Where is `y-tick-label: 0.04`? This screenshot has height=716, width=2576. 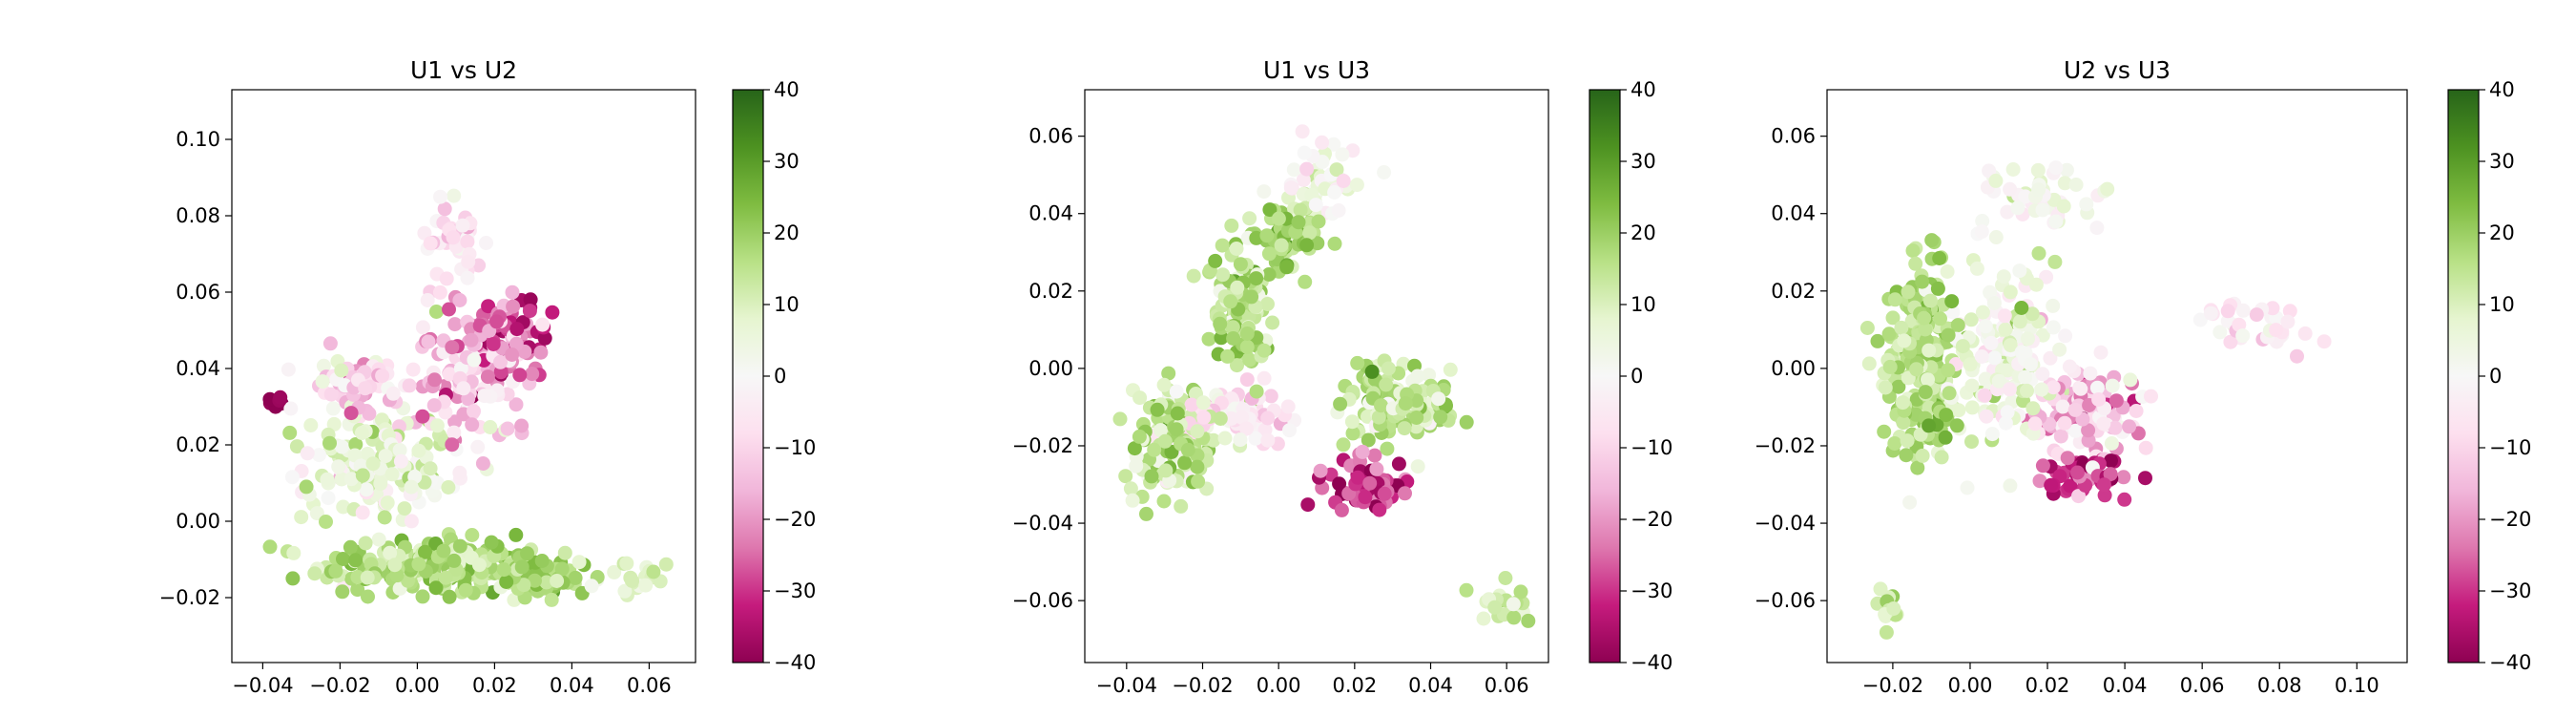 y-tick-label: 0.04 is located at coordinates (198, 368).